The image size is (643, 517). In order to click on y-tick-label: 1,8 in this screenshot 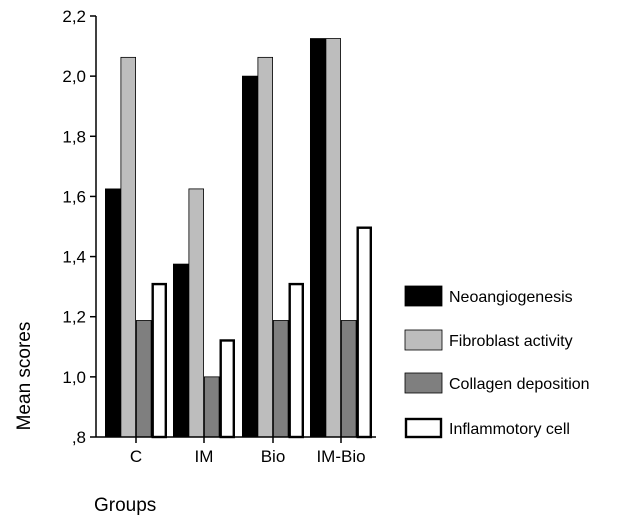, I will do `click(74, 136)`.